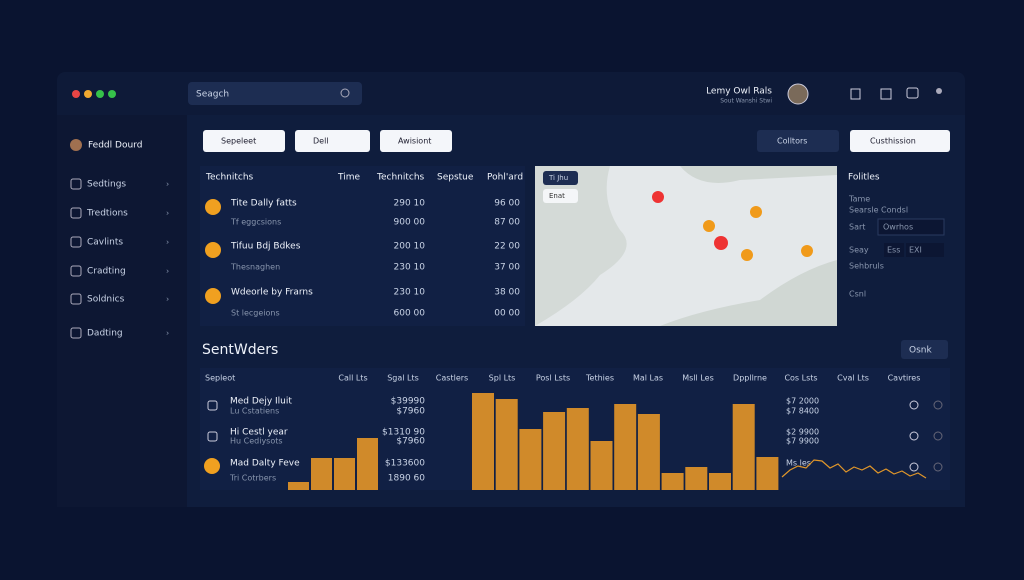  Describe the element at coordinates (321, 141) in the screenshot. I see `filter-label: Dell` at that location.